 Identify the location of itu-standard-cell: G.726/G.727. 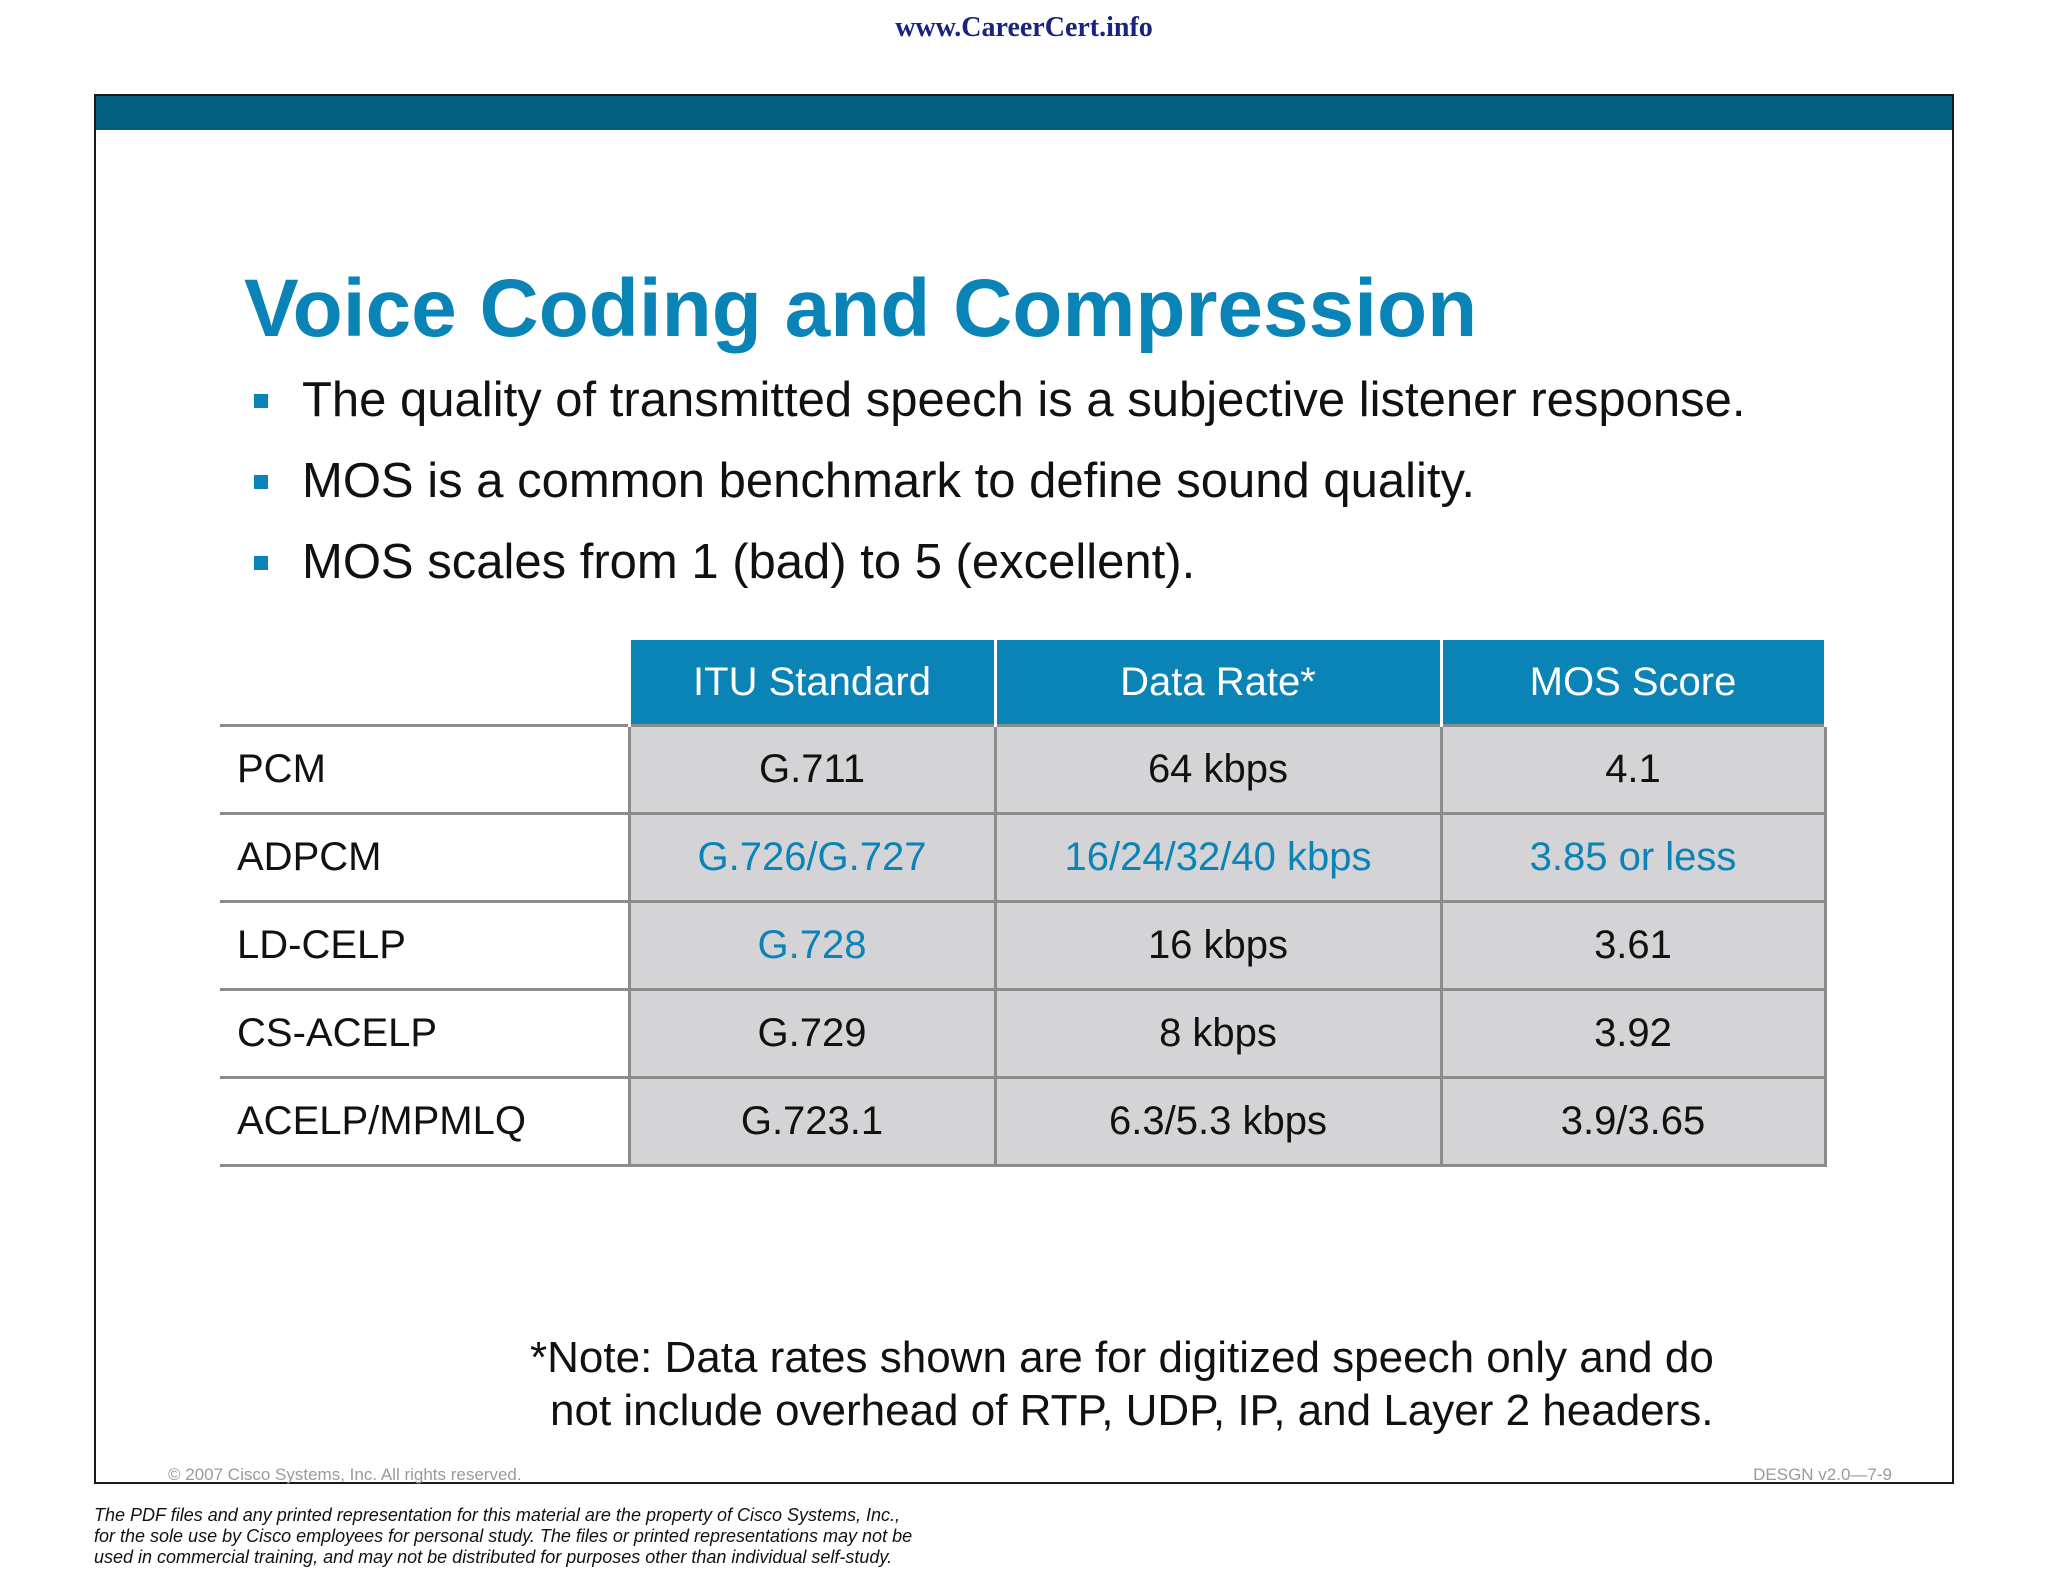
(812, 857).